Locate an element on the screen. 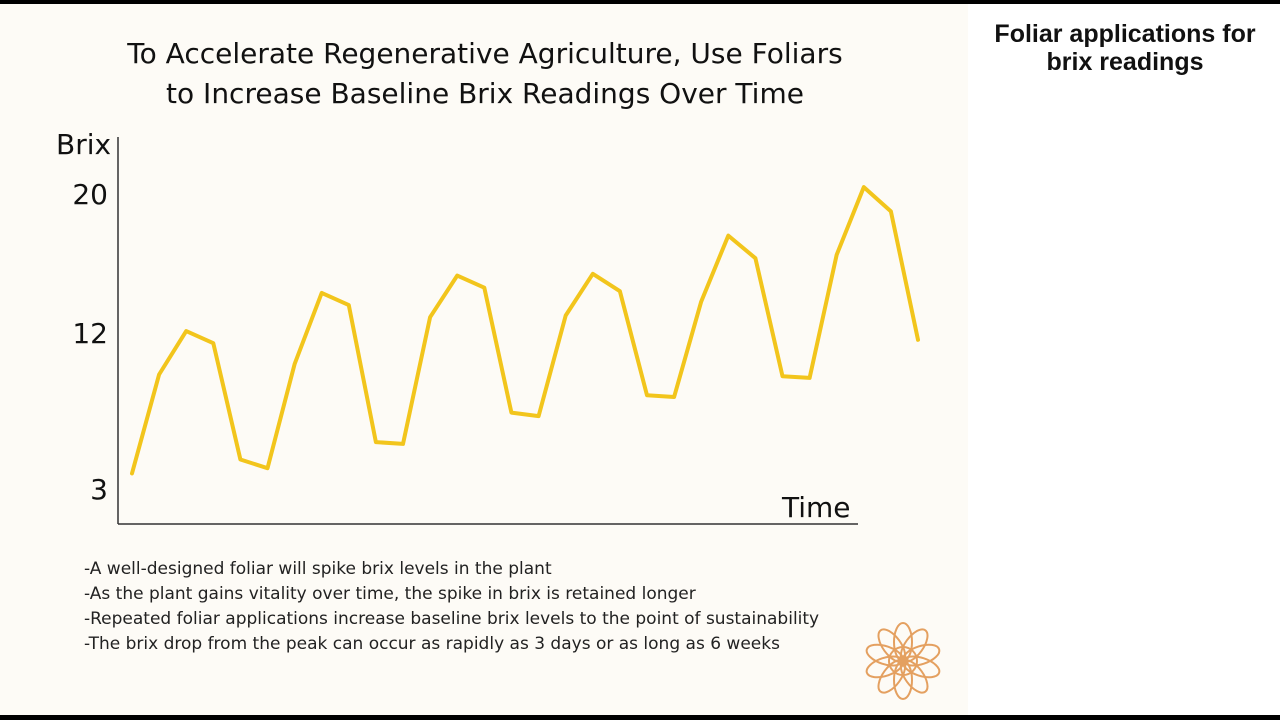  side-panel-title: Foliar applications for brix readings is located at coordinates (1125, 48).